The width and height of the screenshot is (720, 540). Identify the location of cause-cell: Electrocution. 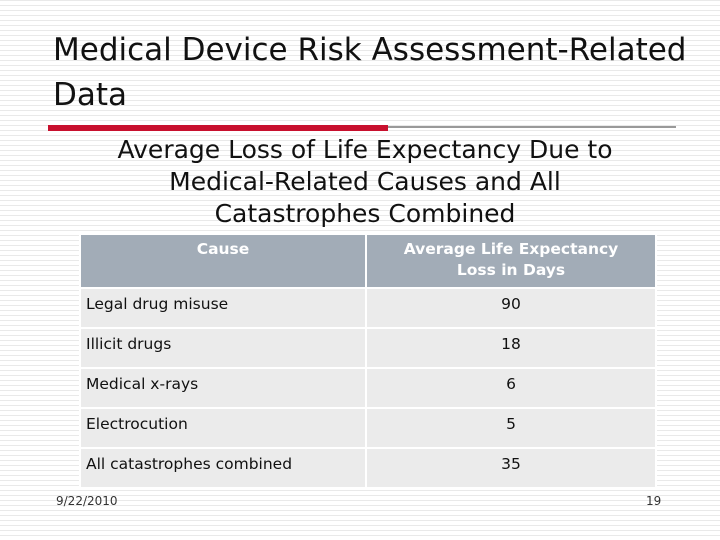
(223, 428).